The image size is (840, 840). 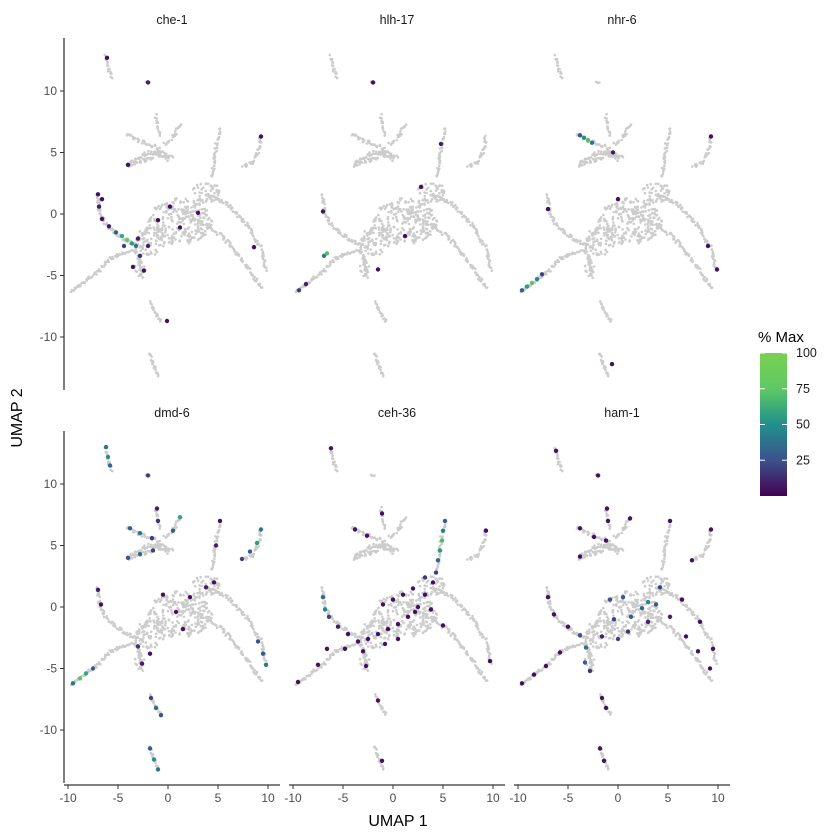 I want to click on facet-panel-nhr-6: nhr-6, so click(x=619, y=195).